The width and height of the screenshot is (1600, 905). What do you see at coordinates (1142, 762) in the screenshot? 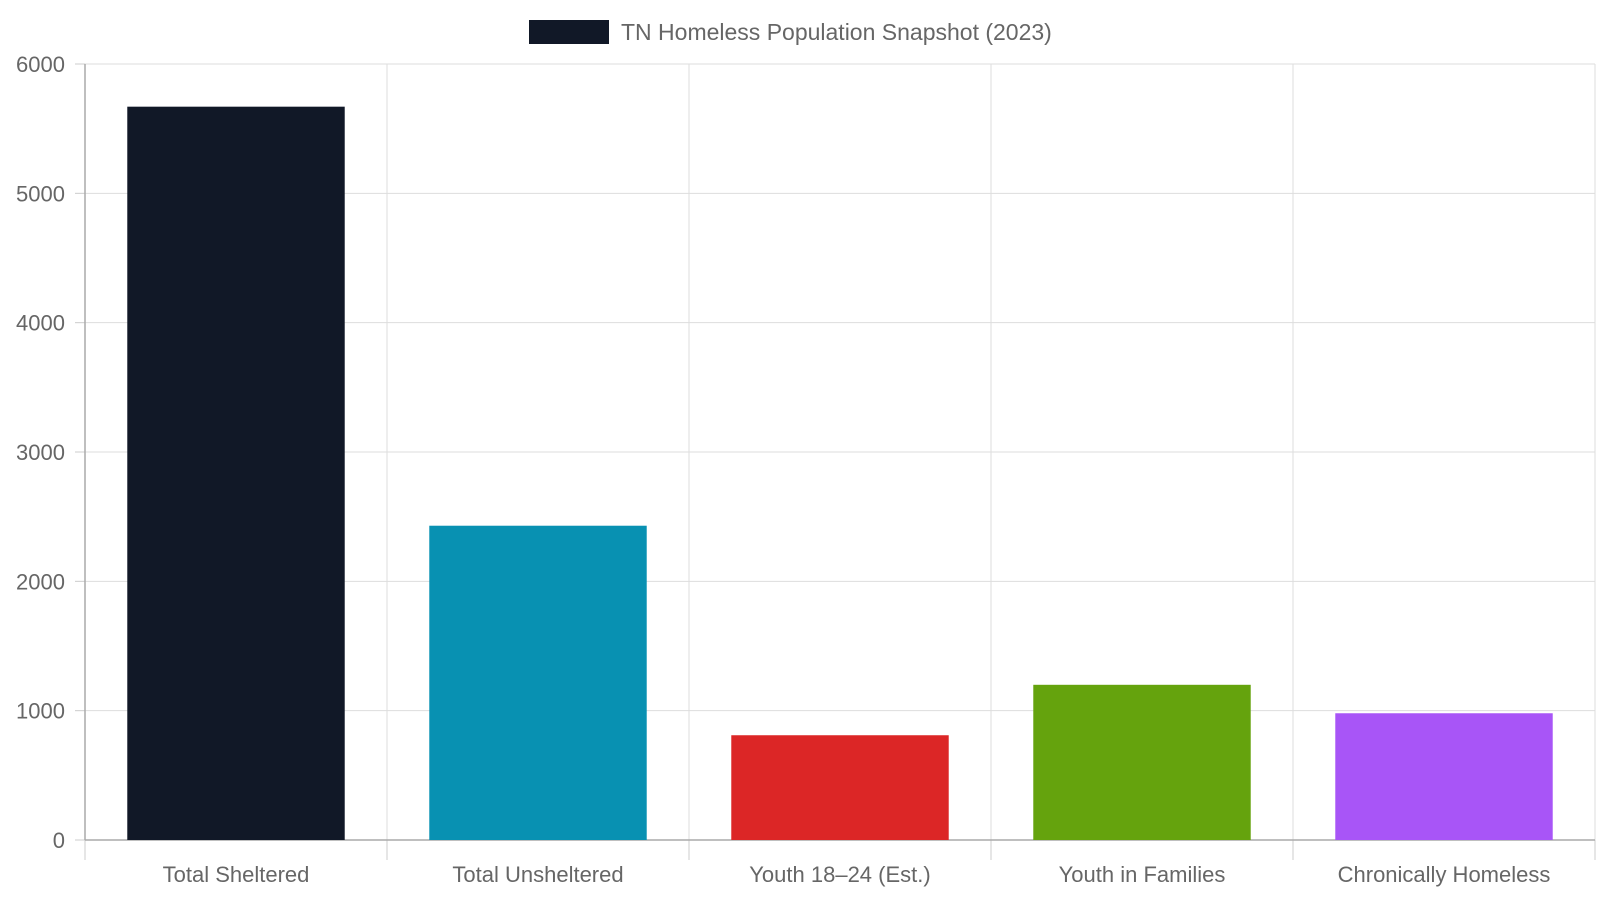
I see `bar-youth-in-families` at bounding box center [1142, 762].